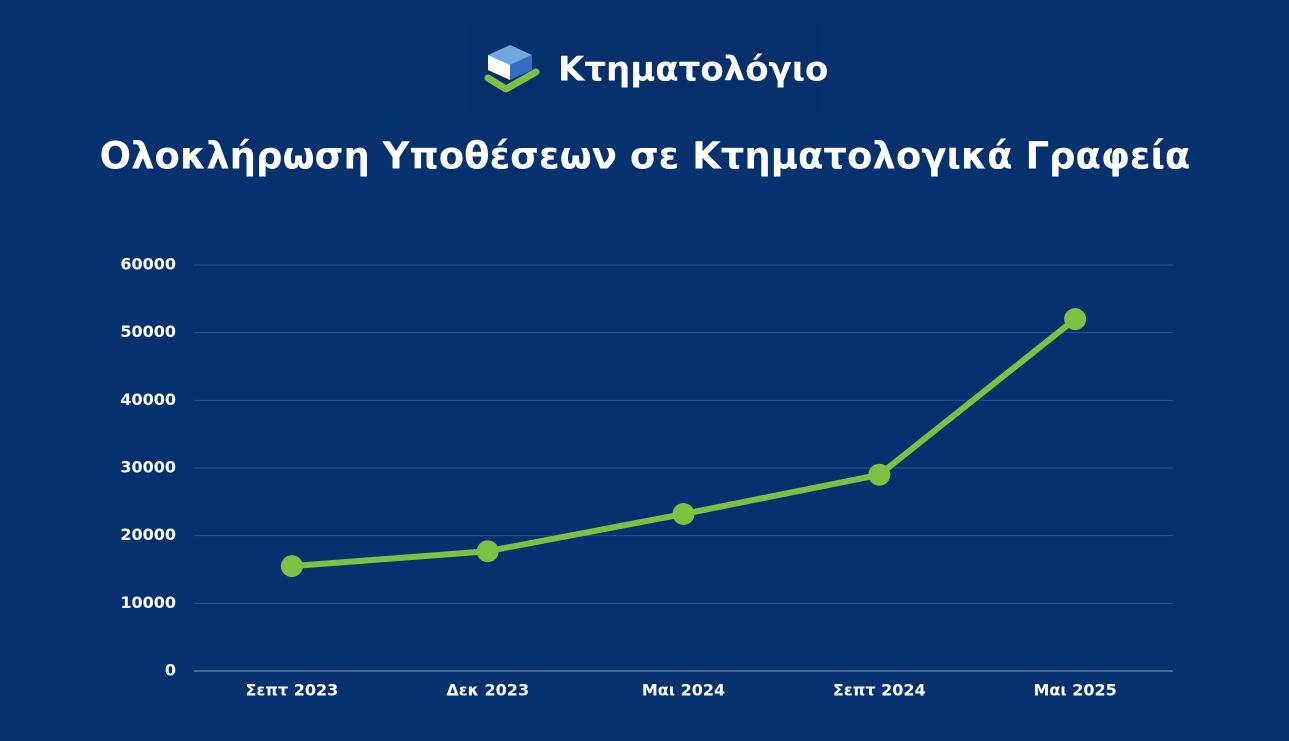 The width and height of the screenshot is (1289, 741). I want to click on x-tick-label: Μαι 2025, so click(1074, 690).